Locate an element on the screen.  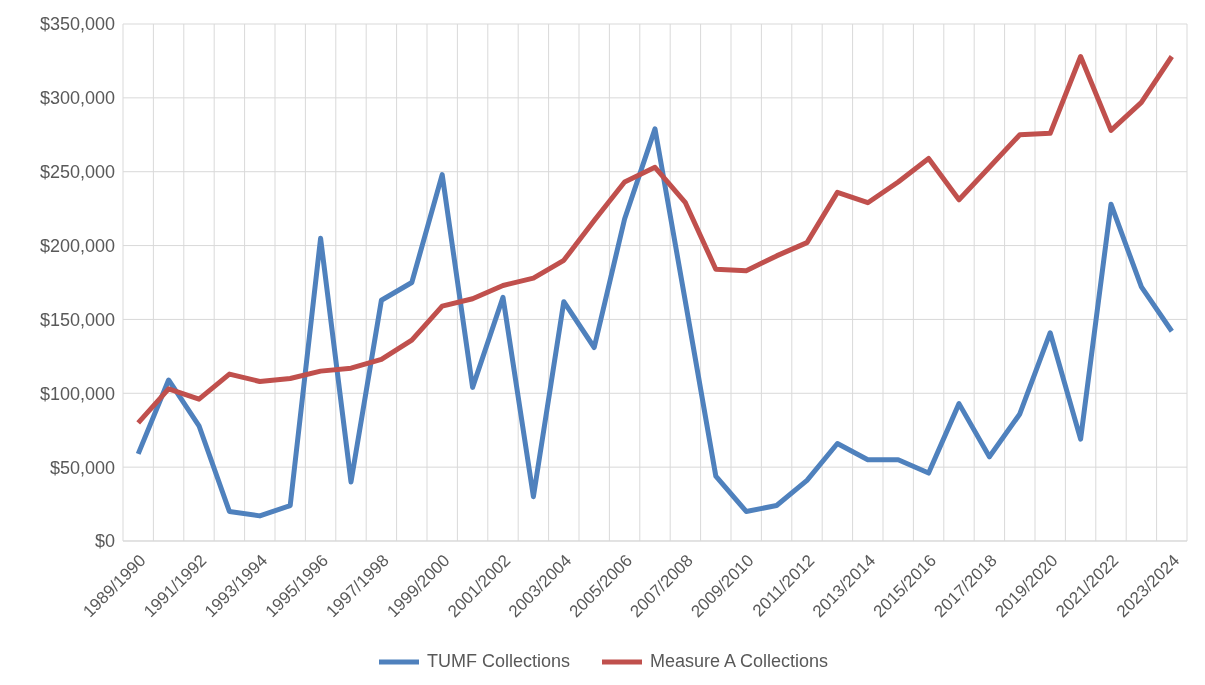
y-tick-label: $50,000 is located at coordinates (82, 467).